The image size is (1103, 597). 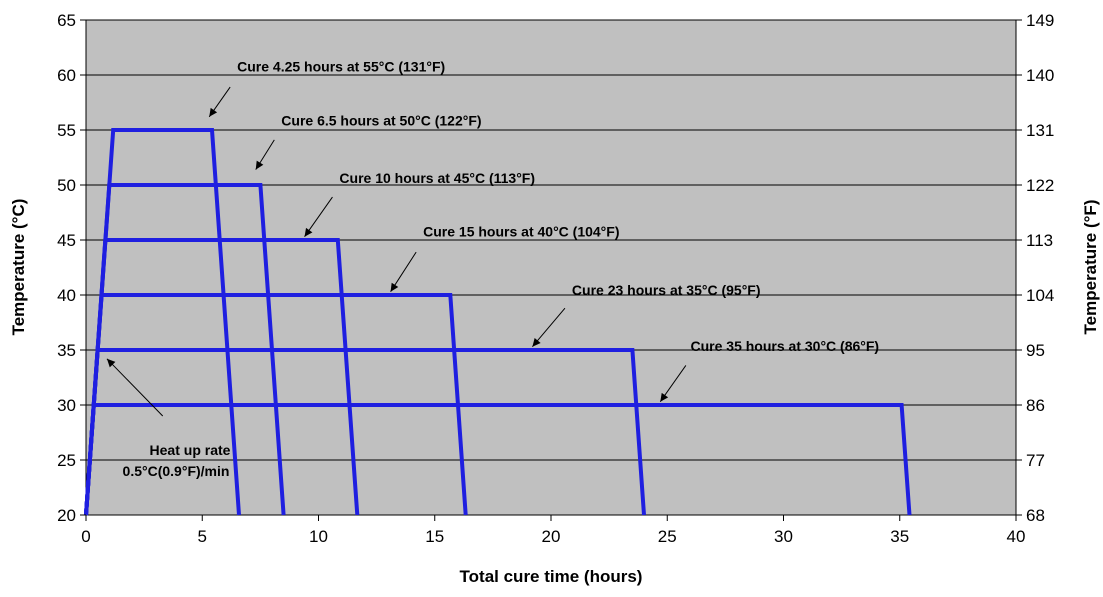 I want to click on x-tick-label: 0, so click(x=85, y=536).